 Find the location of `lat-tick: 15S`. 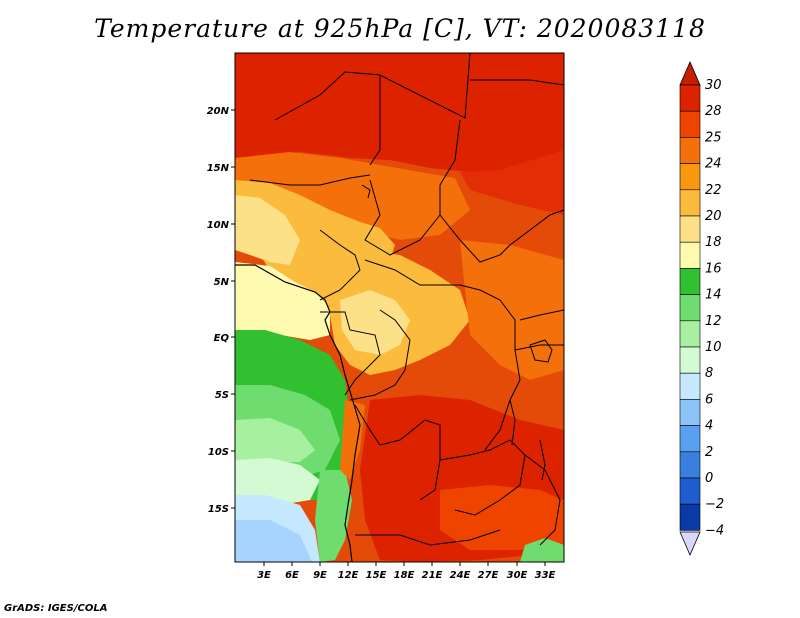

lat-tick: 15S is located at coordinates (221, 509).